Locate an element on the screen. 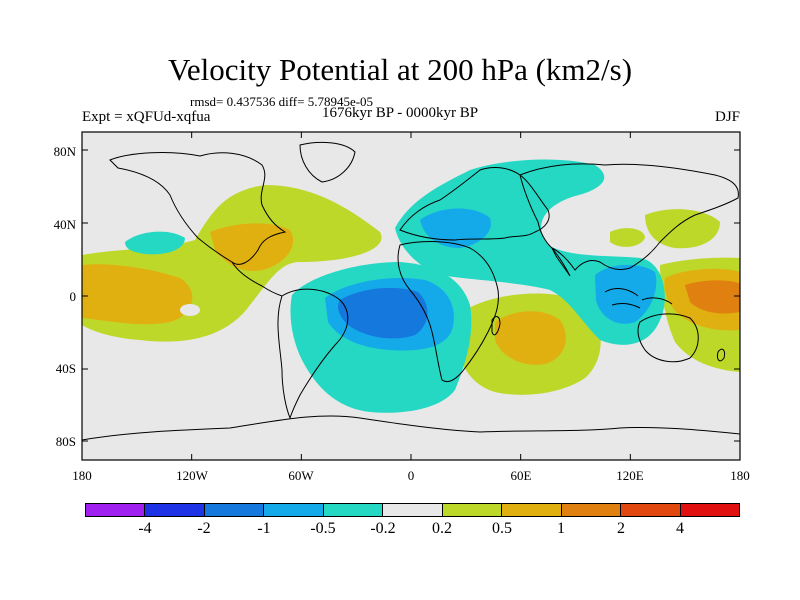  colorbar-label: 1 is located at coordinates (561, 528).